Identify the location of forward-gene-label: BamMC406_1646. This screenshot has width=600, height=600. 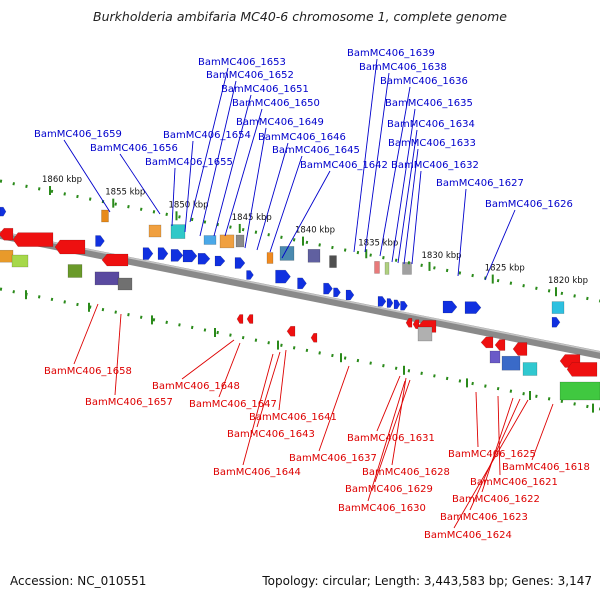
(302, 137).